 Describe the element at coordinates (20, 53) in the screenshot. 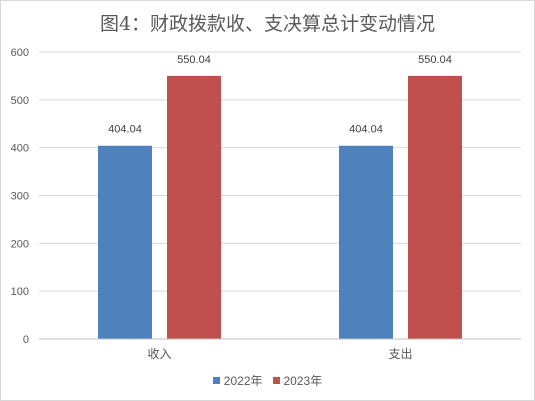

I see `y-tick-label: 600` at that location.